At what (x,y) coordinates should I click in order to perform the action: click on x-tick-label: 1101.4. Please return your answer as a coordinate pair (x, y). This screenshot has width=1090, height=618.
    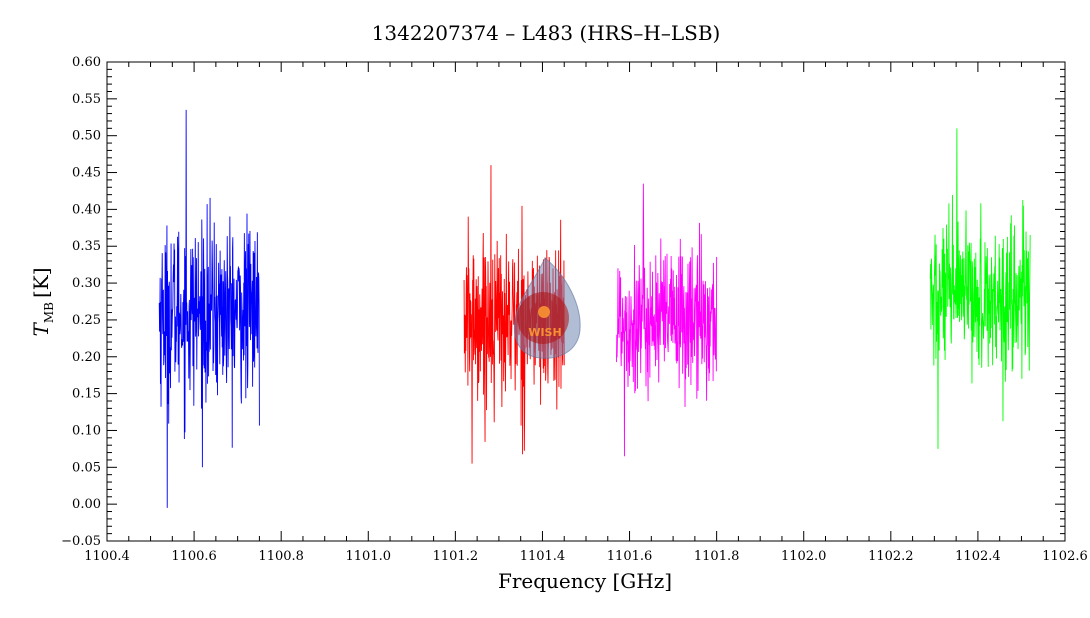
    Looking at the image, I should click on (543, 556).